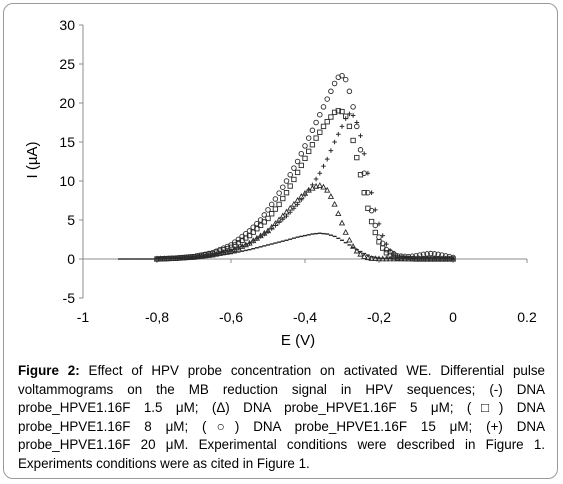 The image size is (563, 484). I want to click on y-tick-label: 25, so click(67, 64).